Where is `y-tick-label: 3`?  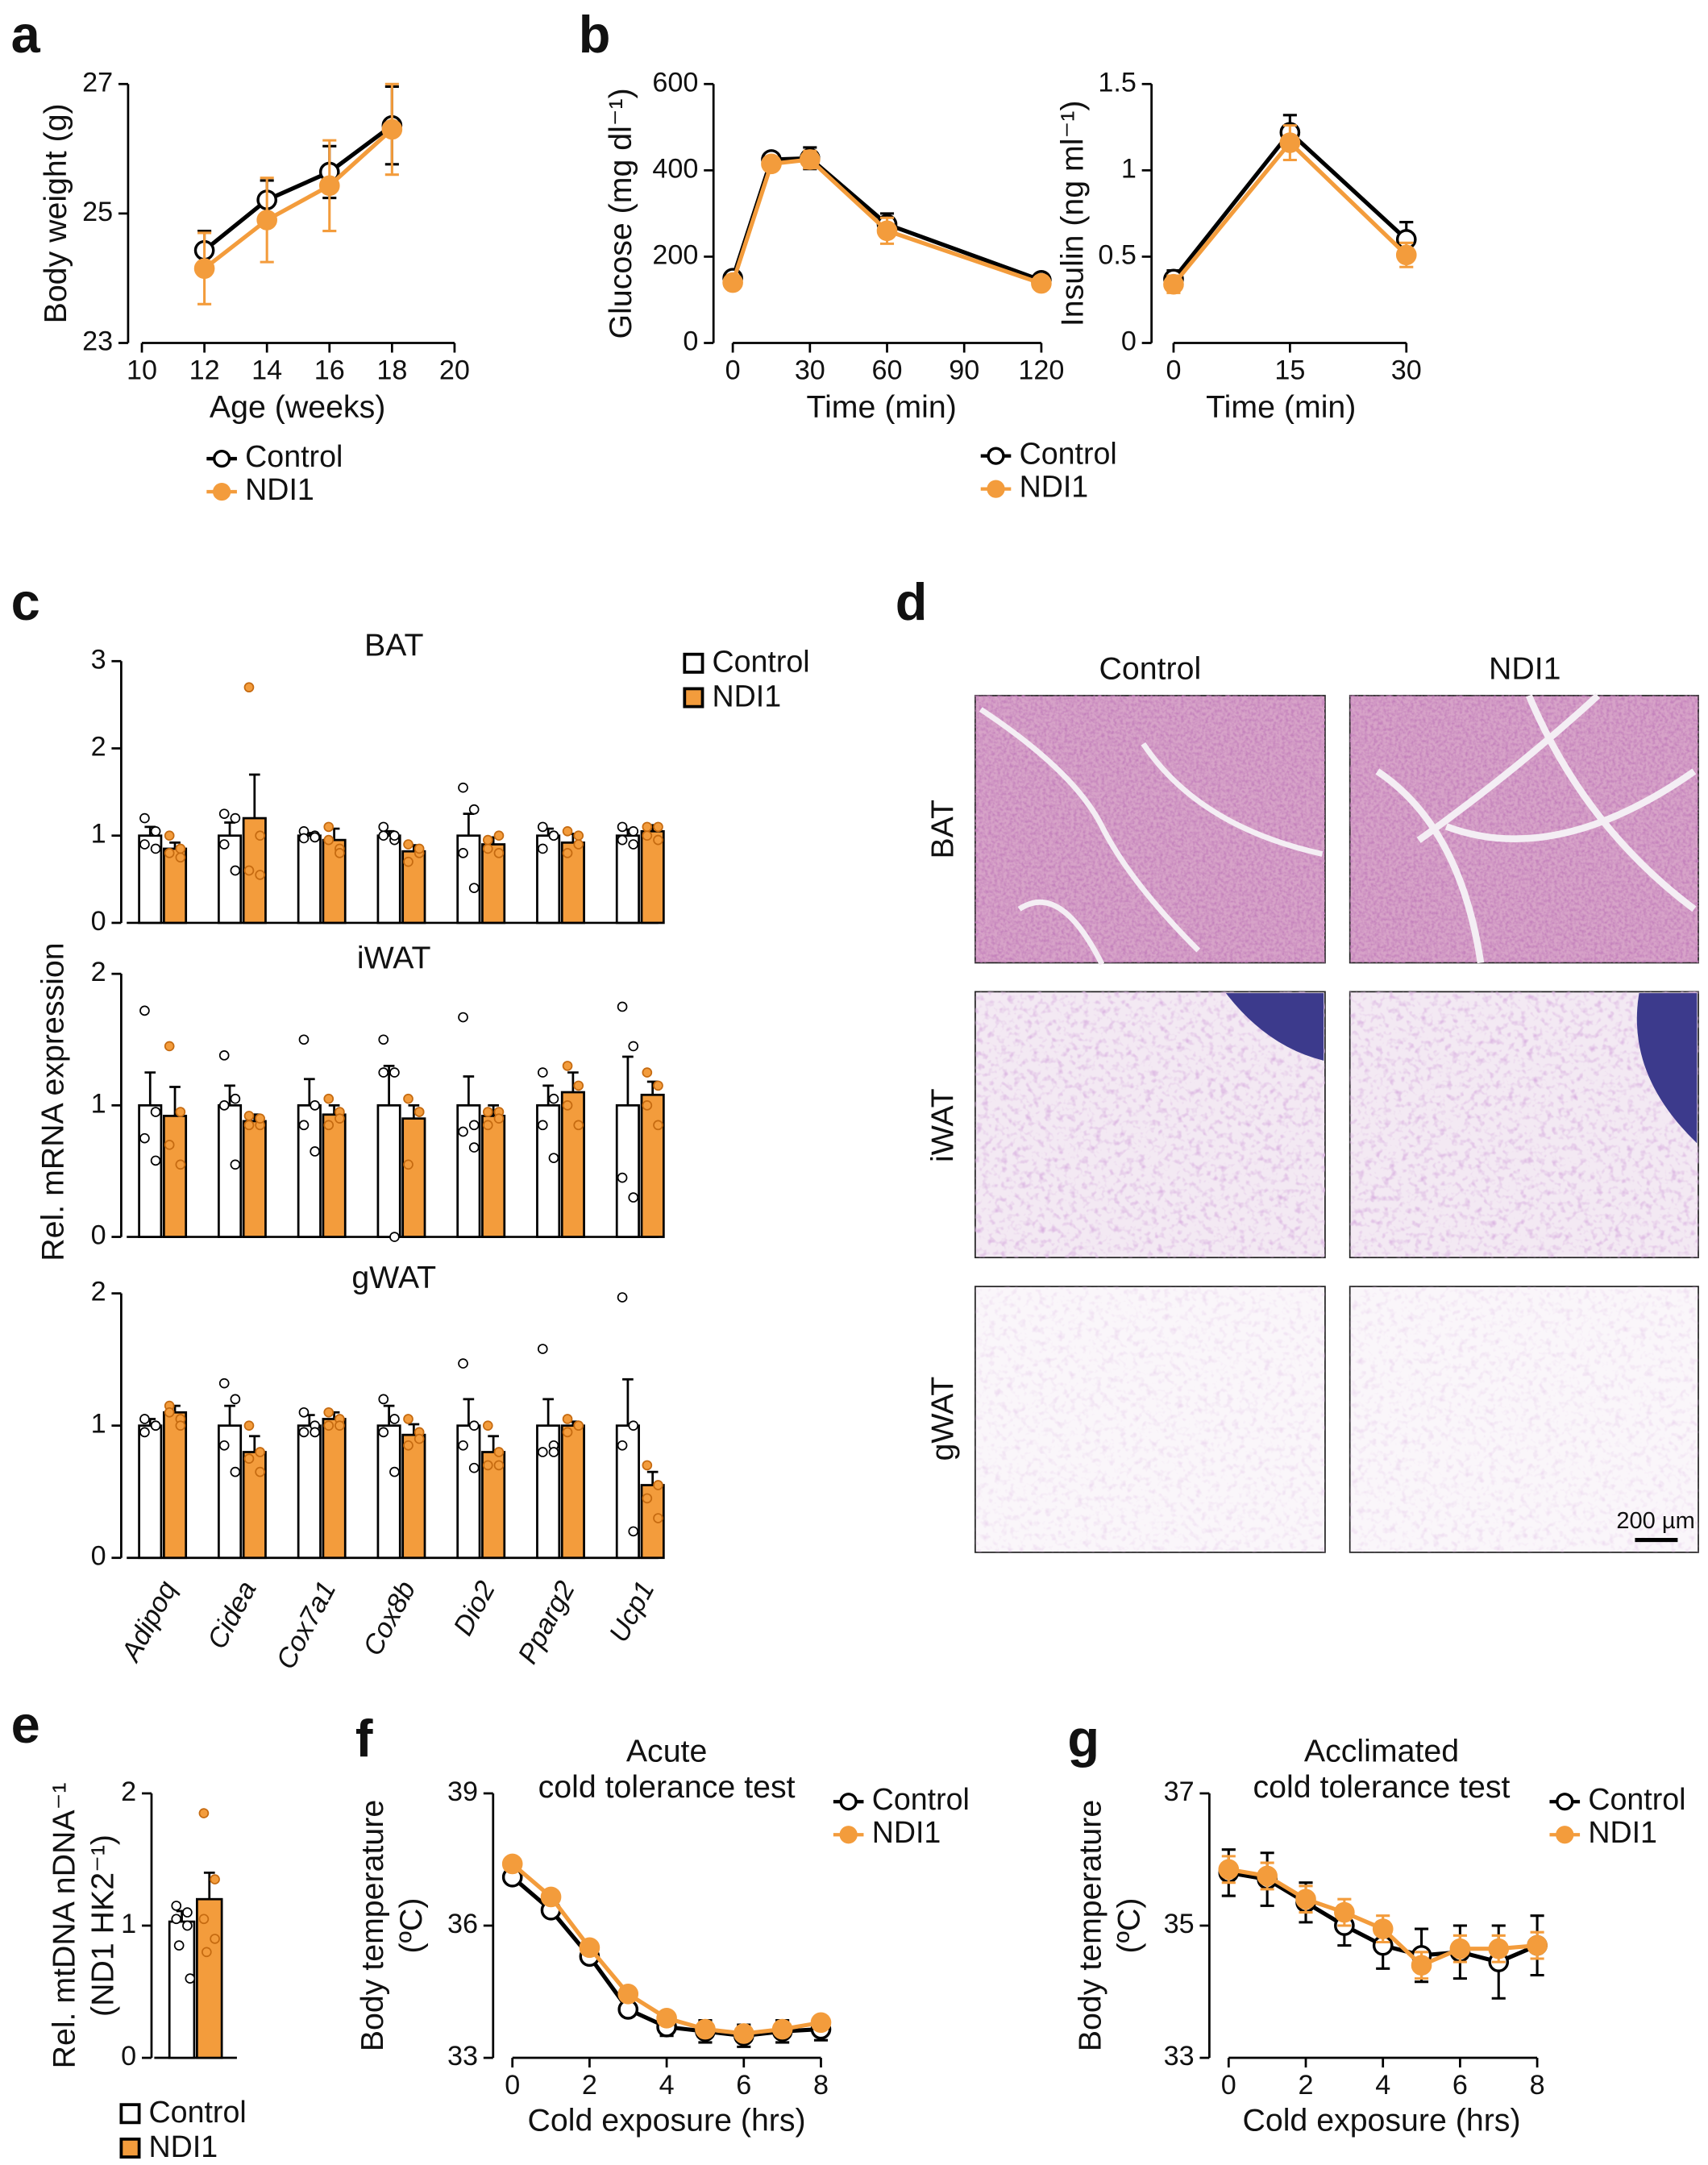
y-tick-label: 3 is located at coordinates (99, 660).